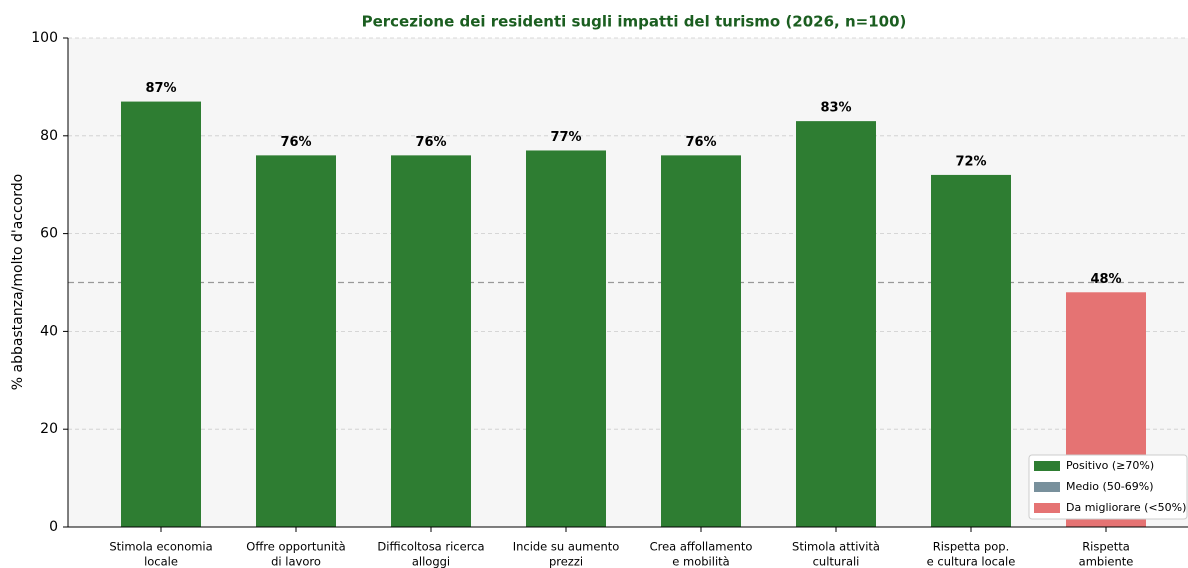  What do you see at coordinates (160, 88) in the screenshot?
I see `value-label: 87%` at bounding box center [160, 88].